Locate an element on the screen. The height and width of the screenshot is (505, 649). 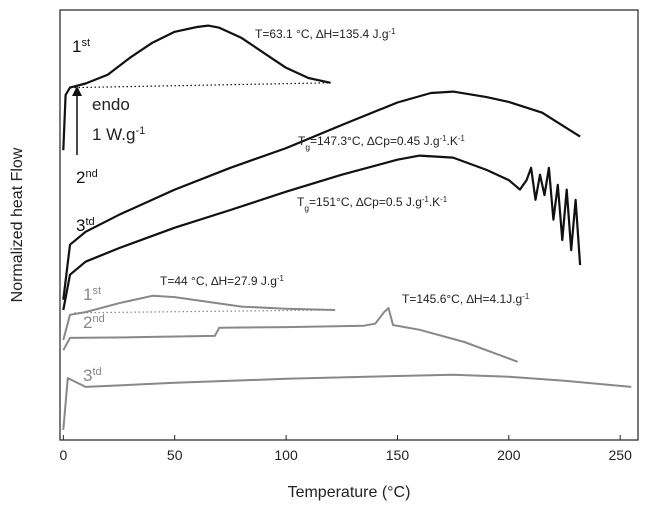
annotation: T=145.6°C, ∆H=4.1J.g-1 is located at coordinates (465, 299).